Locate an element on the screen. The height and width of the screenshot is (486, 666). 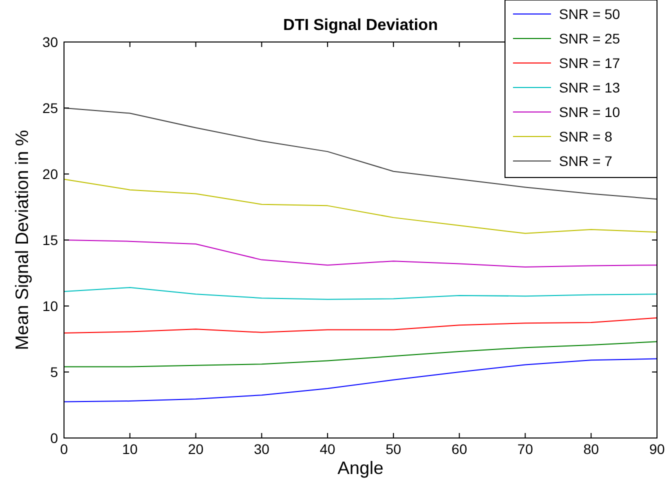
y-tick-label: 0 is located at coordinates (54, 438).